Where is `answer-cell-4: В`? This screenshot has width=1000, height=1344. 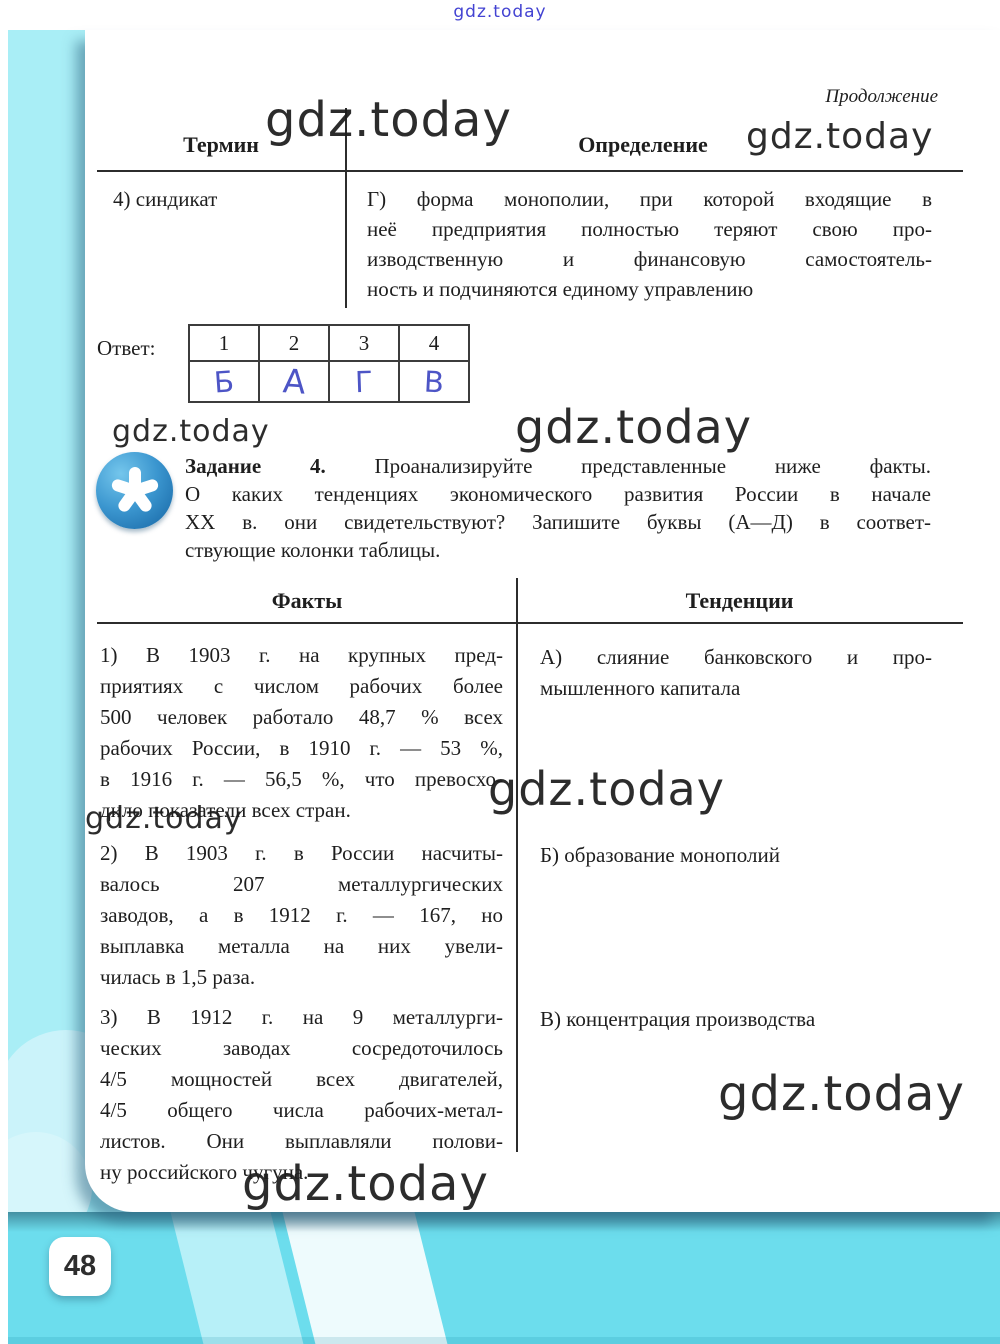
answer-cell-4: В is located at coordinates (434, 381).